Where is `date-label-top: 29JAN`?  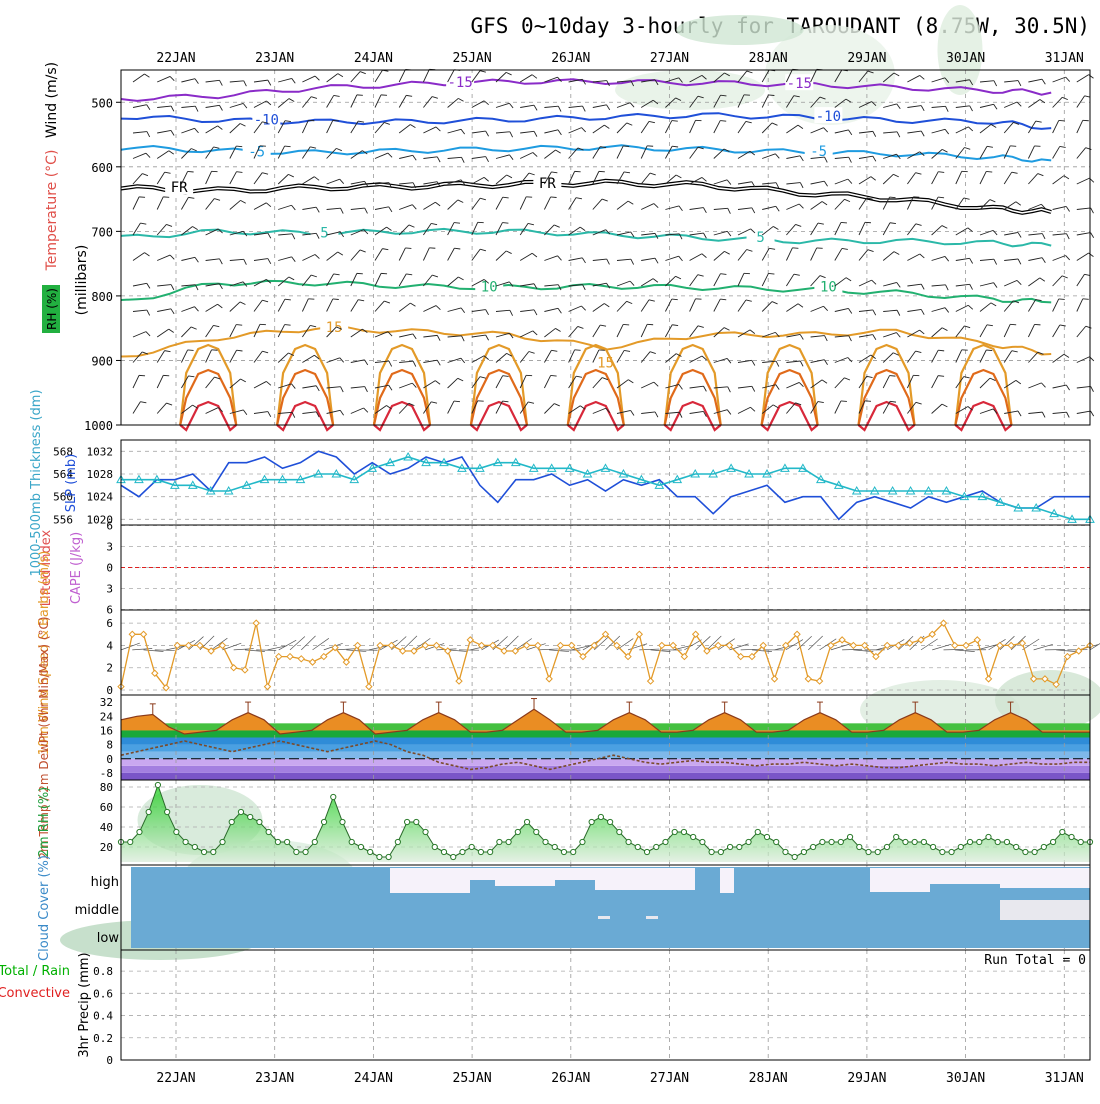
date-label-top: 29JAN is located at coordinates (866, 58).